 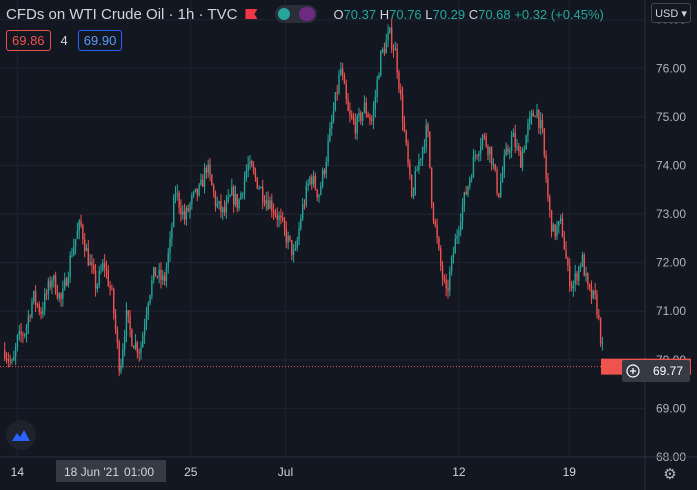 I want to click on high-key: H, so click(x=384, y=14).